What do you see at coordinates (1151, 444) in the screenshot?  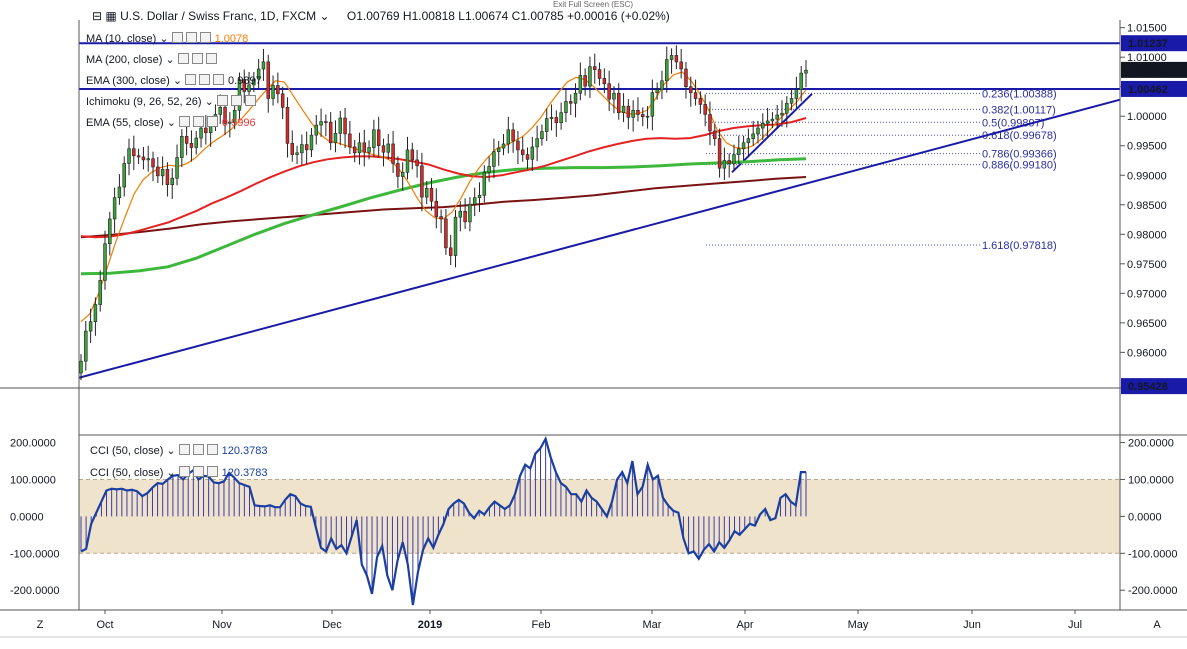 I see `cci-right-tick: 200.0000` at bounding box center [1151, 444].